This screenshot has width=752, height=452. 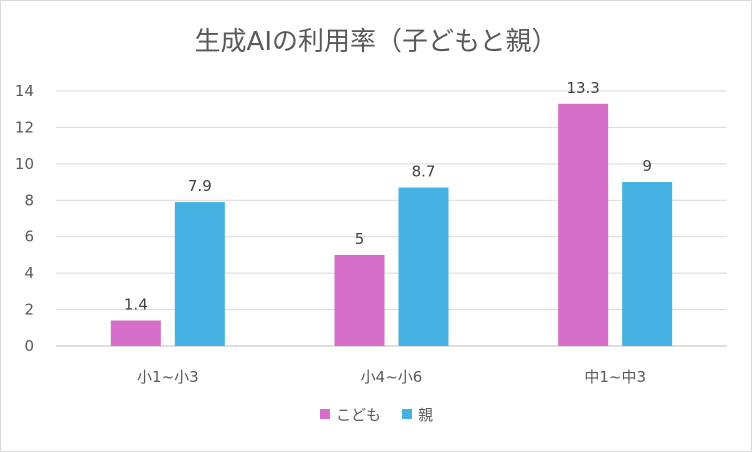 I want to click on x-category-label: 小4~小6, so click(x=392, y=377).